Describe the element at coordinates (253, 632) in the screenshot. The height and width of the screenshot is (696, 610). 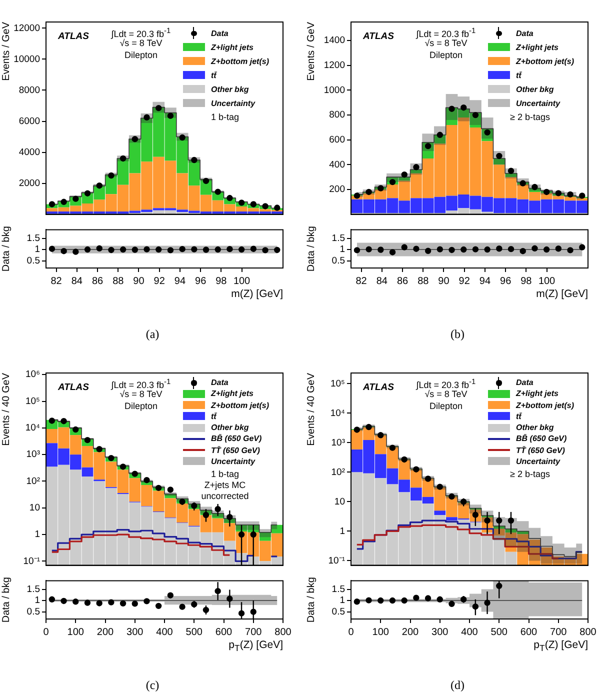
I see `x-tick-label: 700` at that location.